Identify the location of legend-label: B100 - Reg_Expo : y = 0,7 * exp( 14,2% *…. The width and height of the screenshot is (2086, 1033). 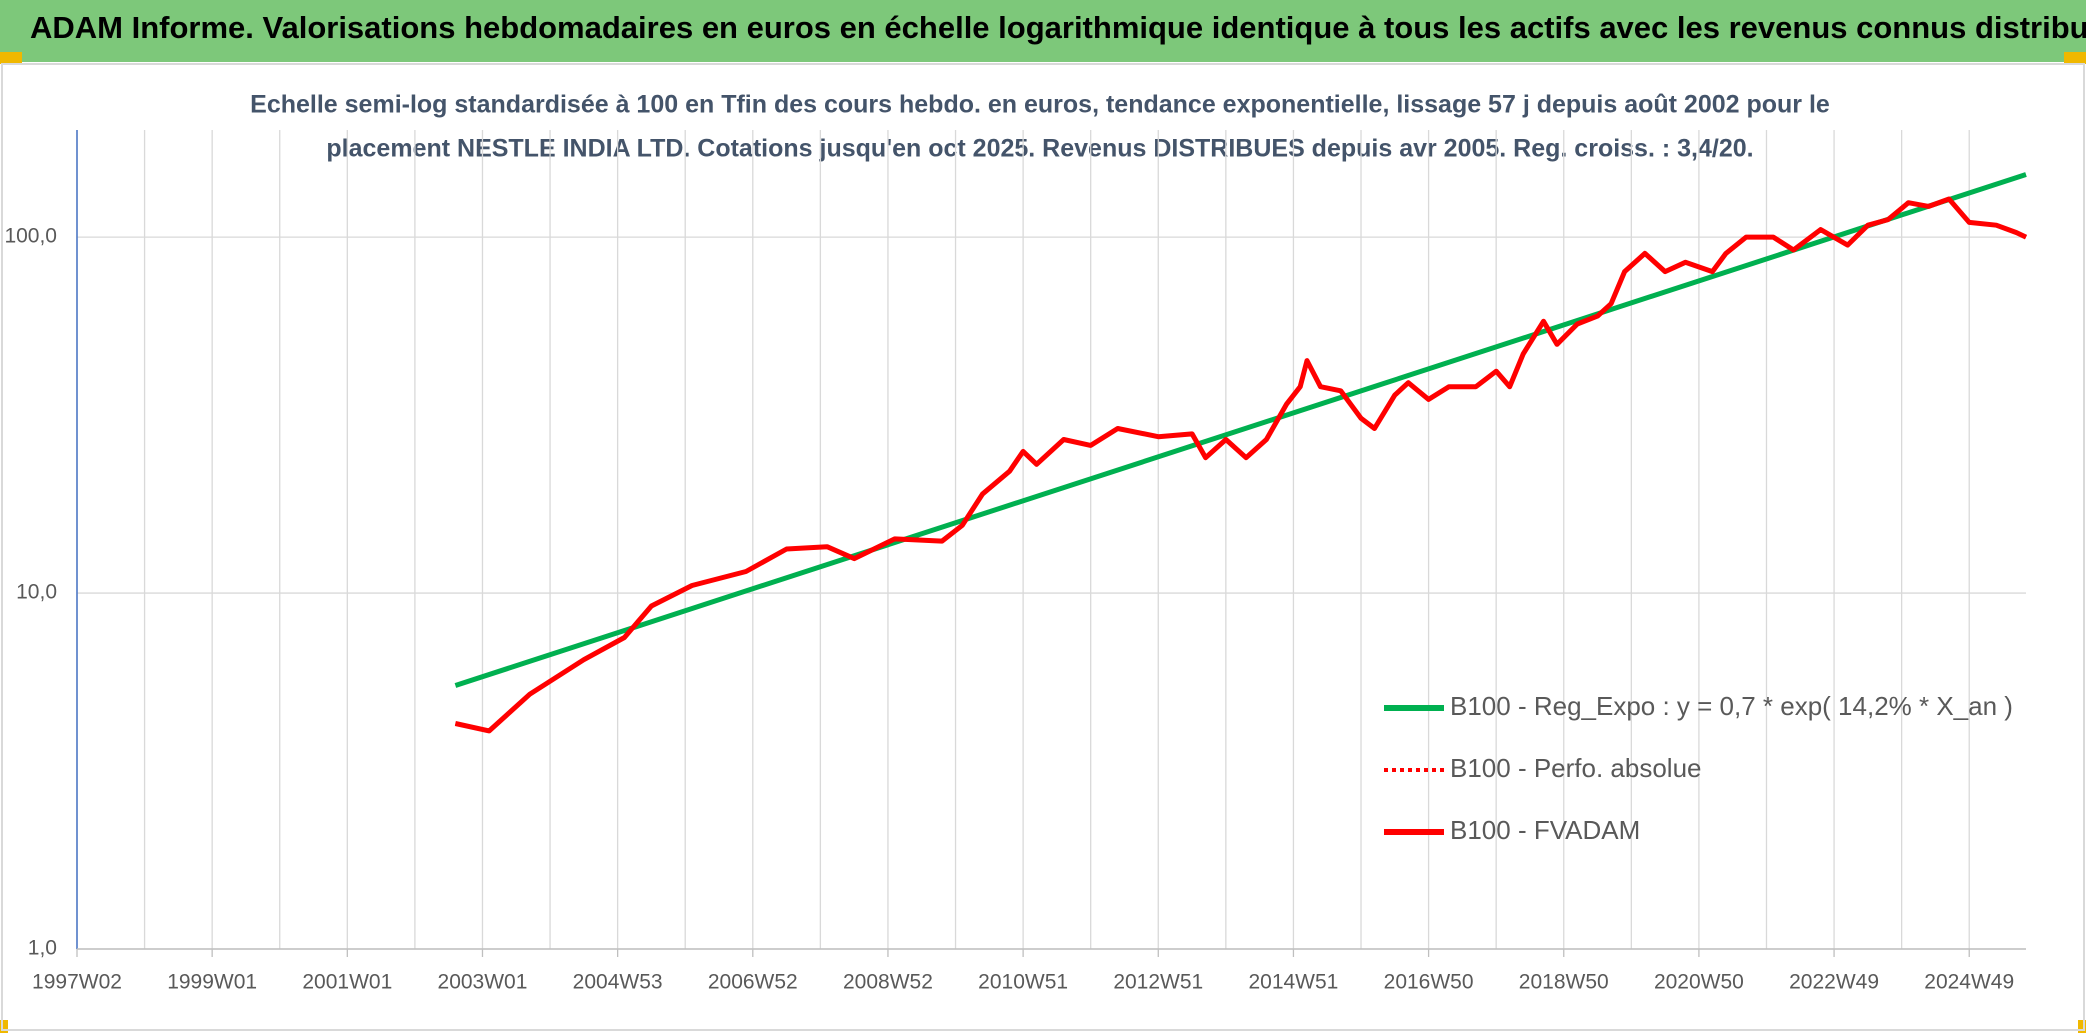
(1731, 706).